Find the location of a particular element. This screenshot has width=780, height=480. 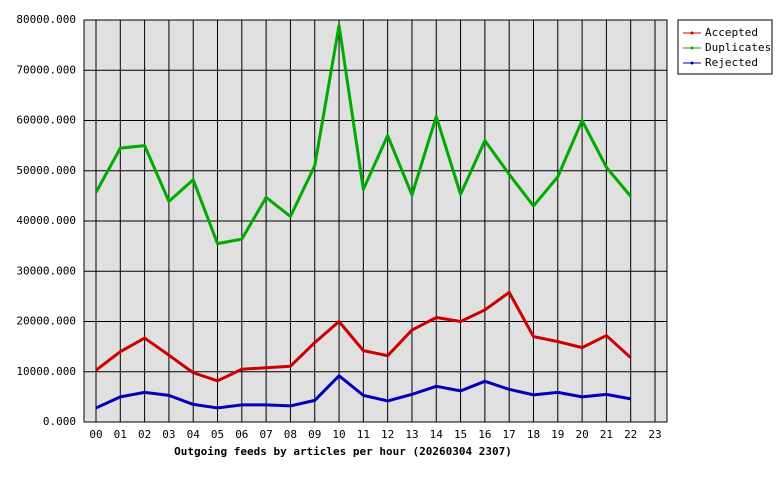

x-tick-label: 08 is located at coordinates (290, 434).